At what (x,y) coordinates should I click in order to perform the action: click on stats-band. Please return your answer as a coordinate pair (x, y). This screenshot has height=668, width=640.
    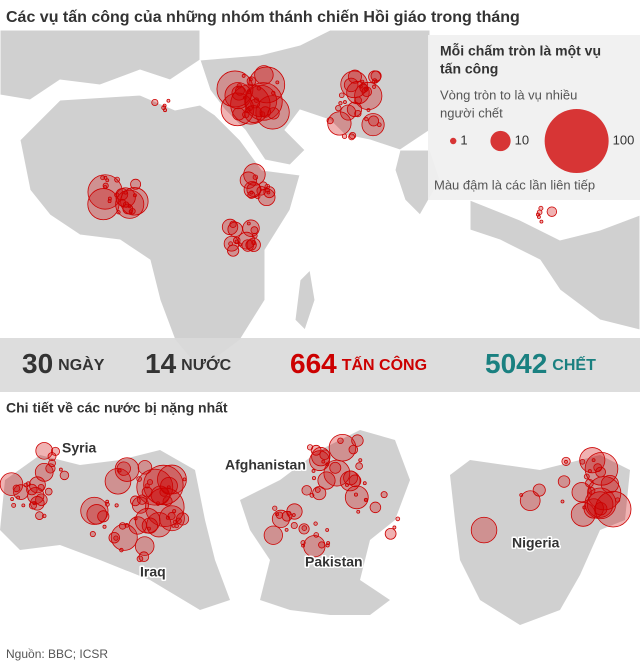
    Looking at the image, I should click on (320, 365).